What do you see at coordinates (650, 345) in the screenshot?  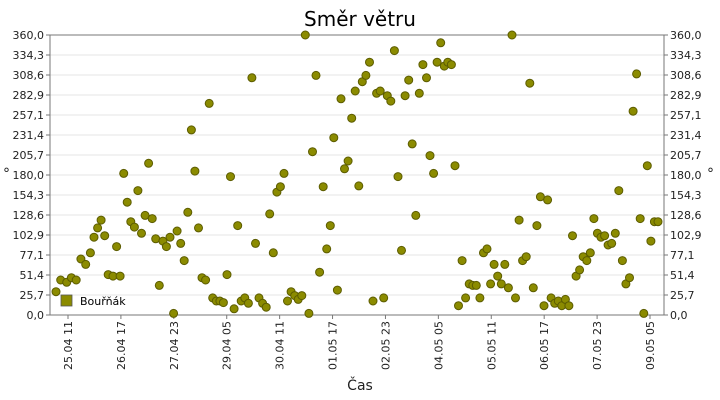 I see `x-tick-label: 09.05 05` at bounding box center [650, 345].